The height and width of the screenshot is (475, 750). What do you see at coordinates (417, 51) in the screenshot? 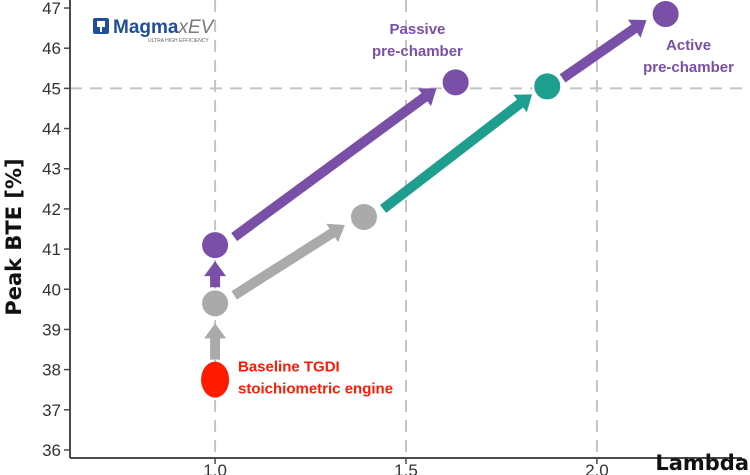
I see `passive-label-line: pre-chamber` at bounding box center [417, 51].